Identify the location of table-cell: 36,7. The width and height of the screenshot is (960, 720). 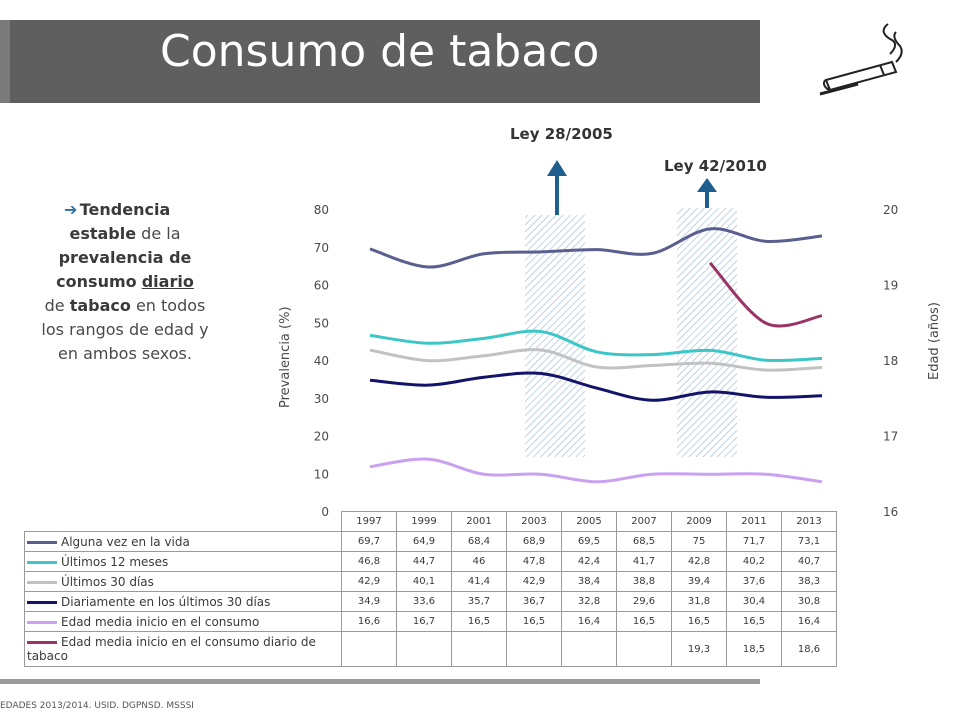
(534, 601).